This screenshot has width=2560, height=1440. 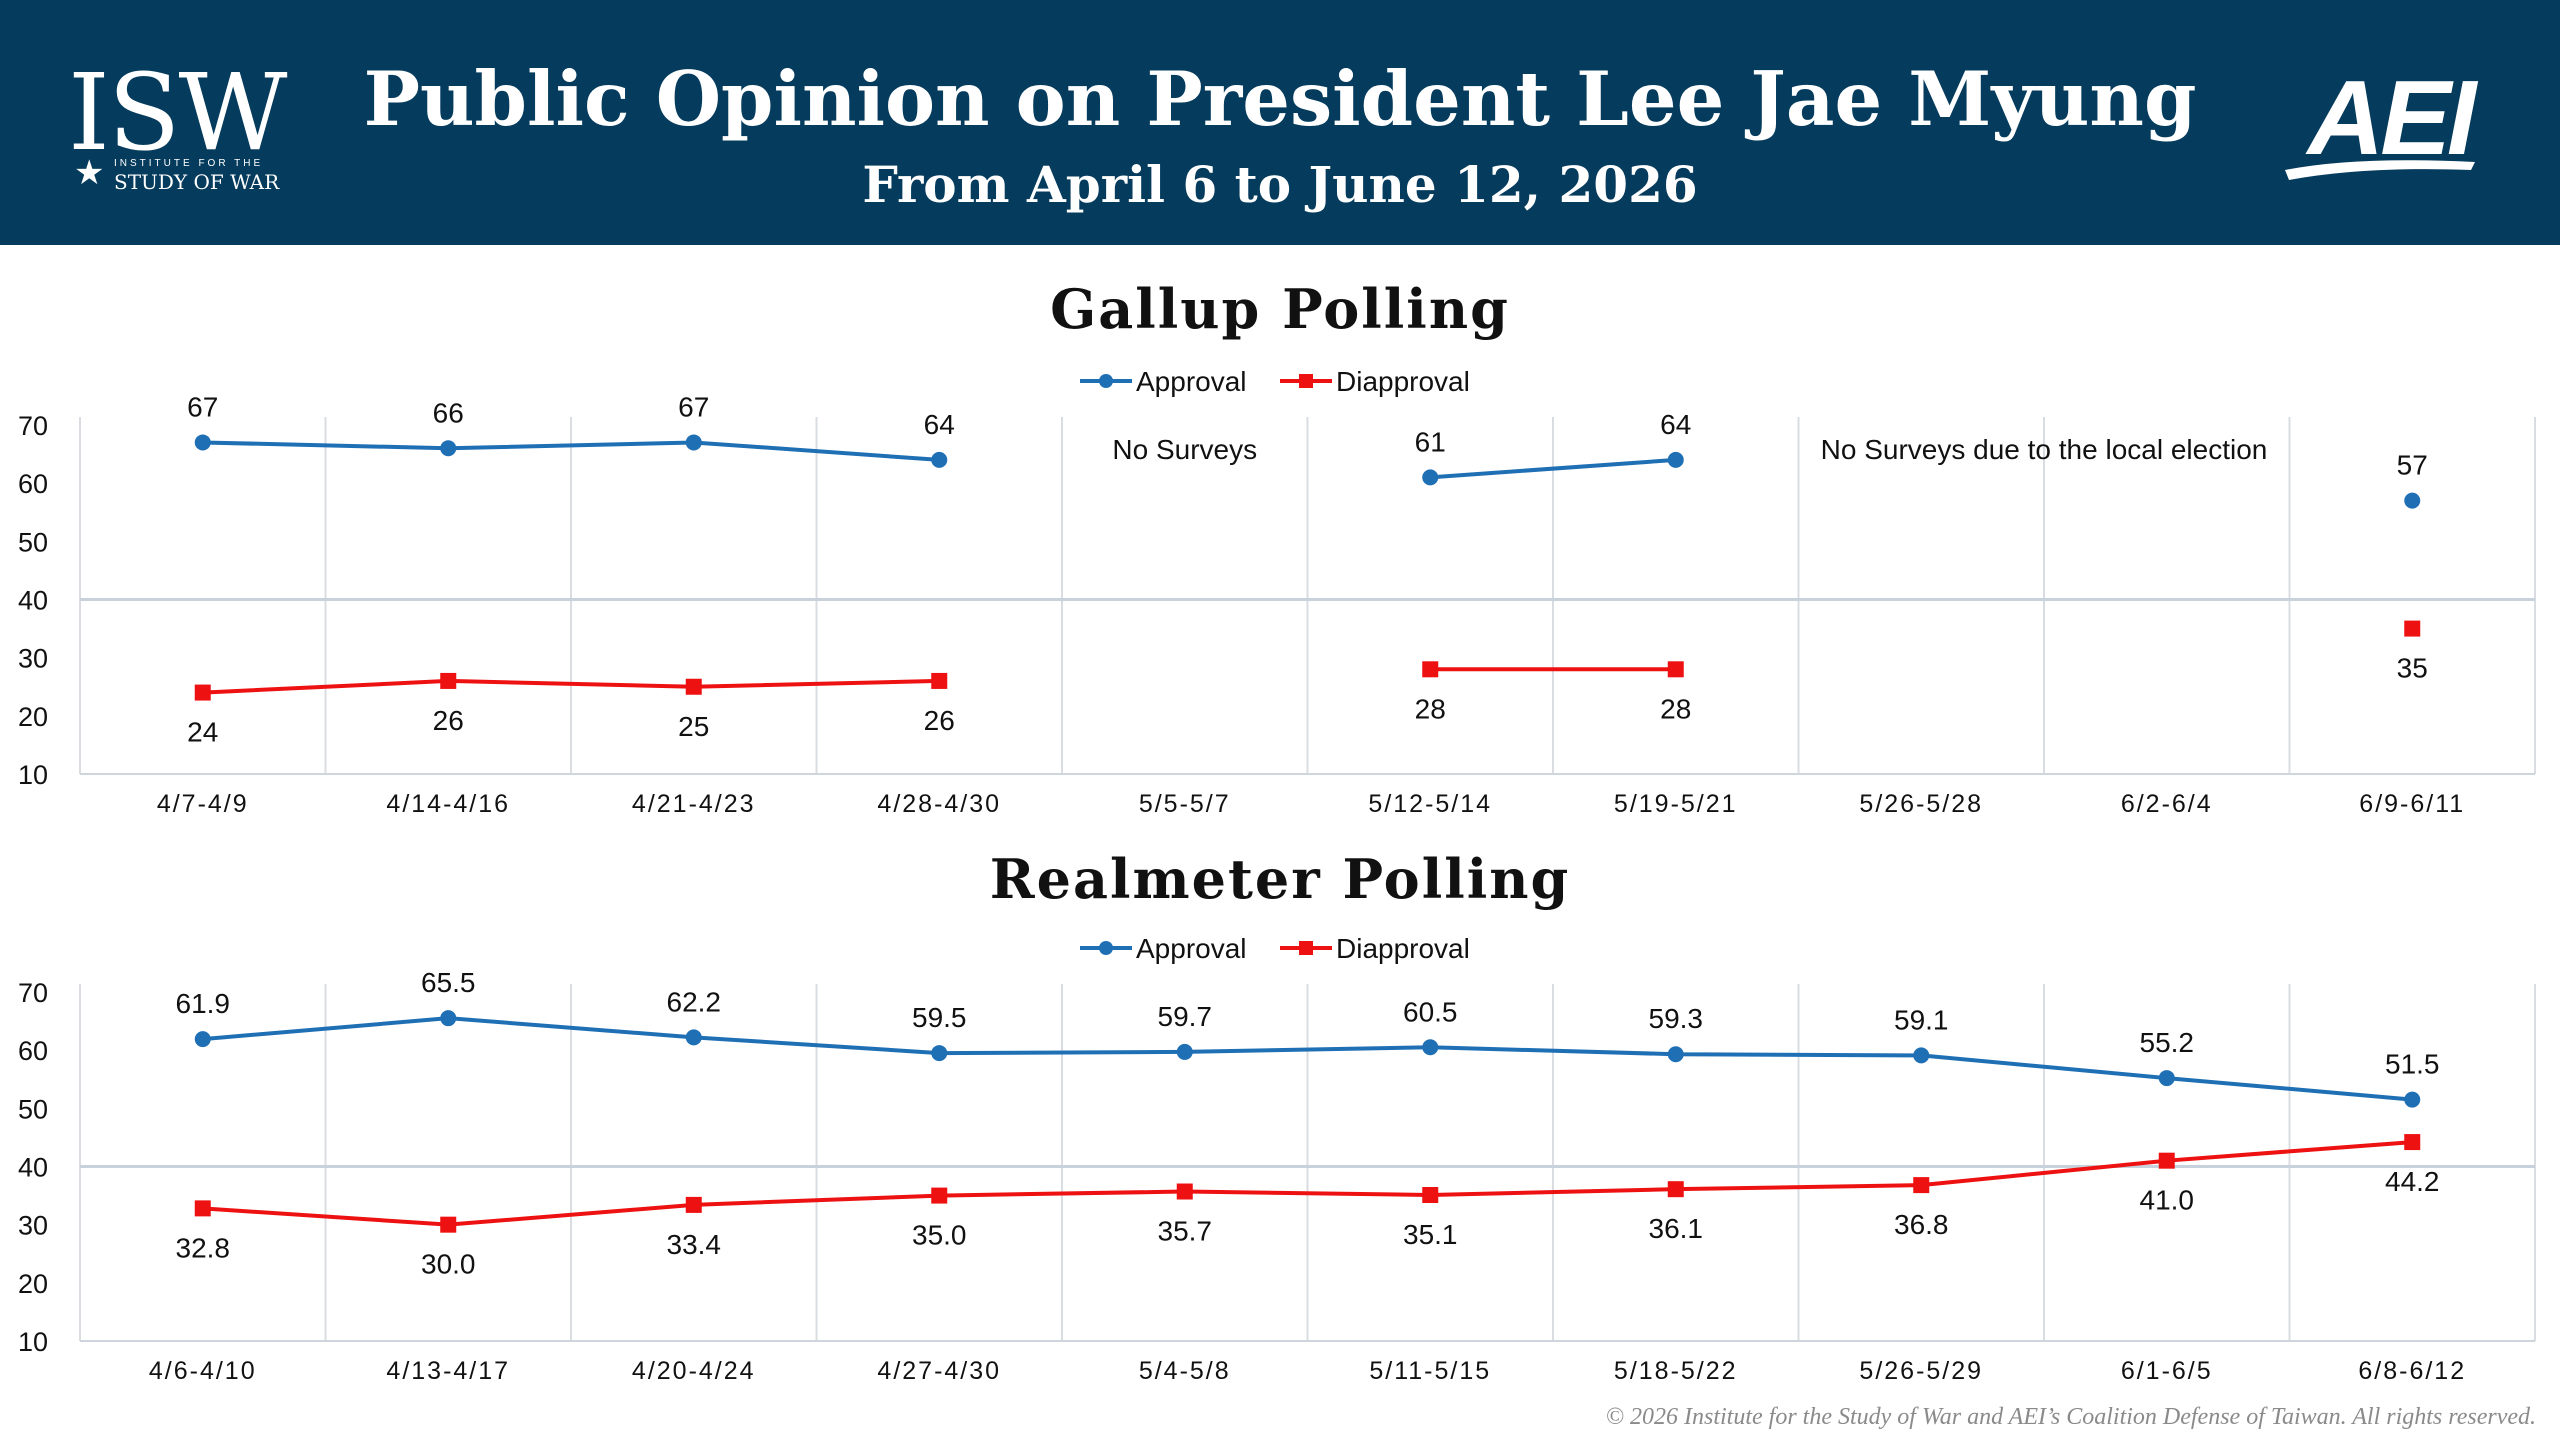 I want to click on gallup-annotation: No Surveys, so click(x=1184, y=449).